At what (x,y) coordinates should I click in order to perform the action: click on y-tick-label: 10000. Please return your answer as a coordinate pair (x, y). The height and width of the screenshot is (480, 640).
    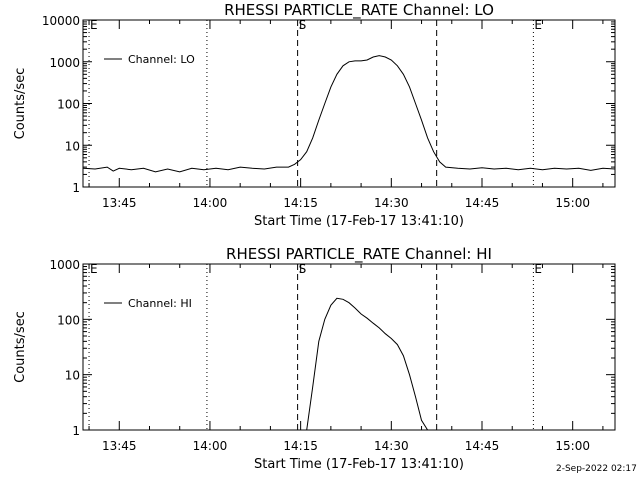
    Looking at the image, I should click on (61, 21).